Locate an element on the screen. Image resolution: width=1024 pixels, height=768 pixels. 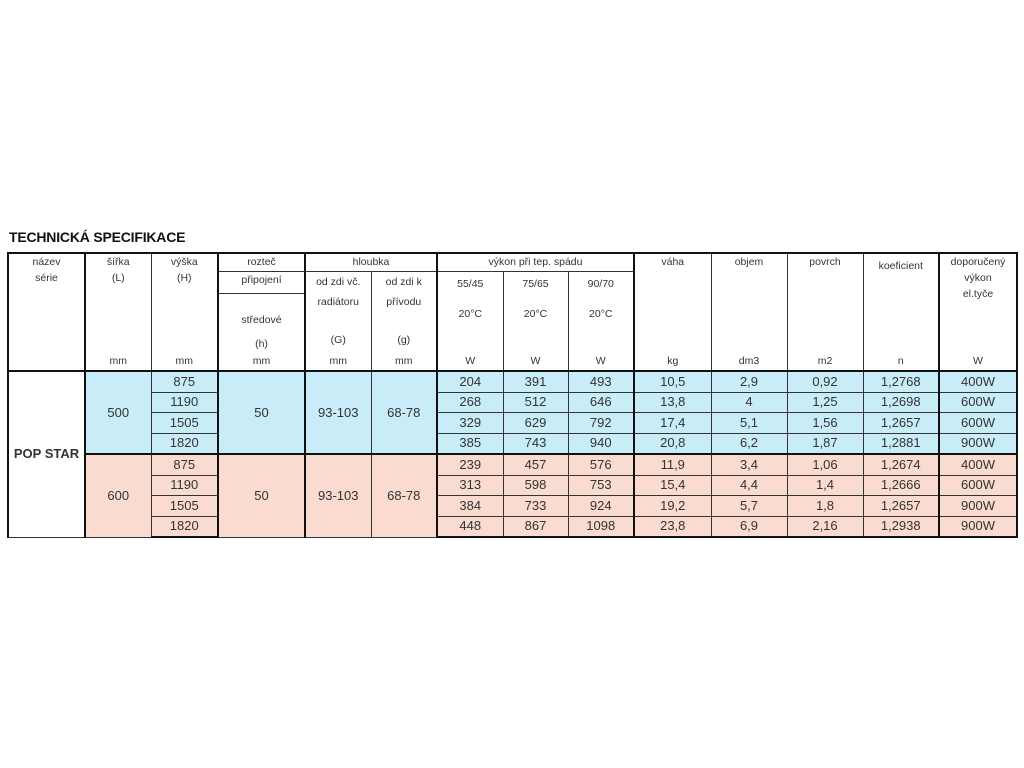
cell-povrch: 1,06 is located at coordinates (825, 464).